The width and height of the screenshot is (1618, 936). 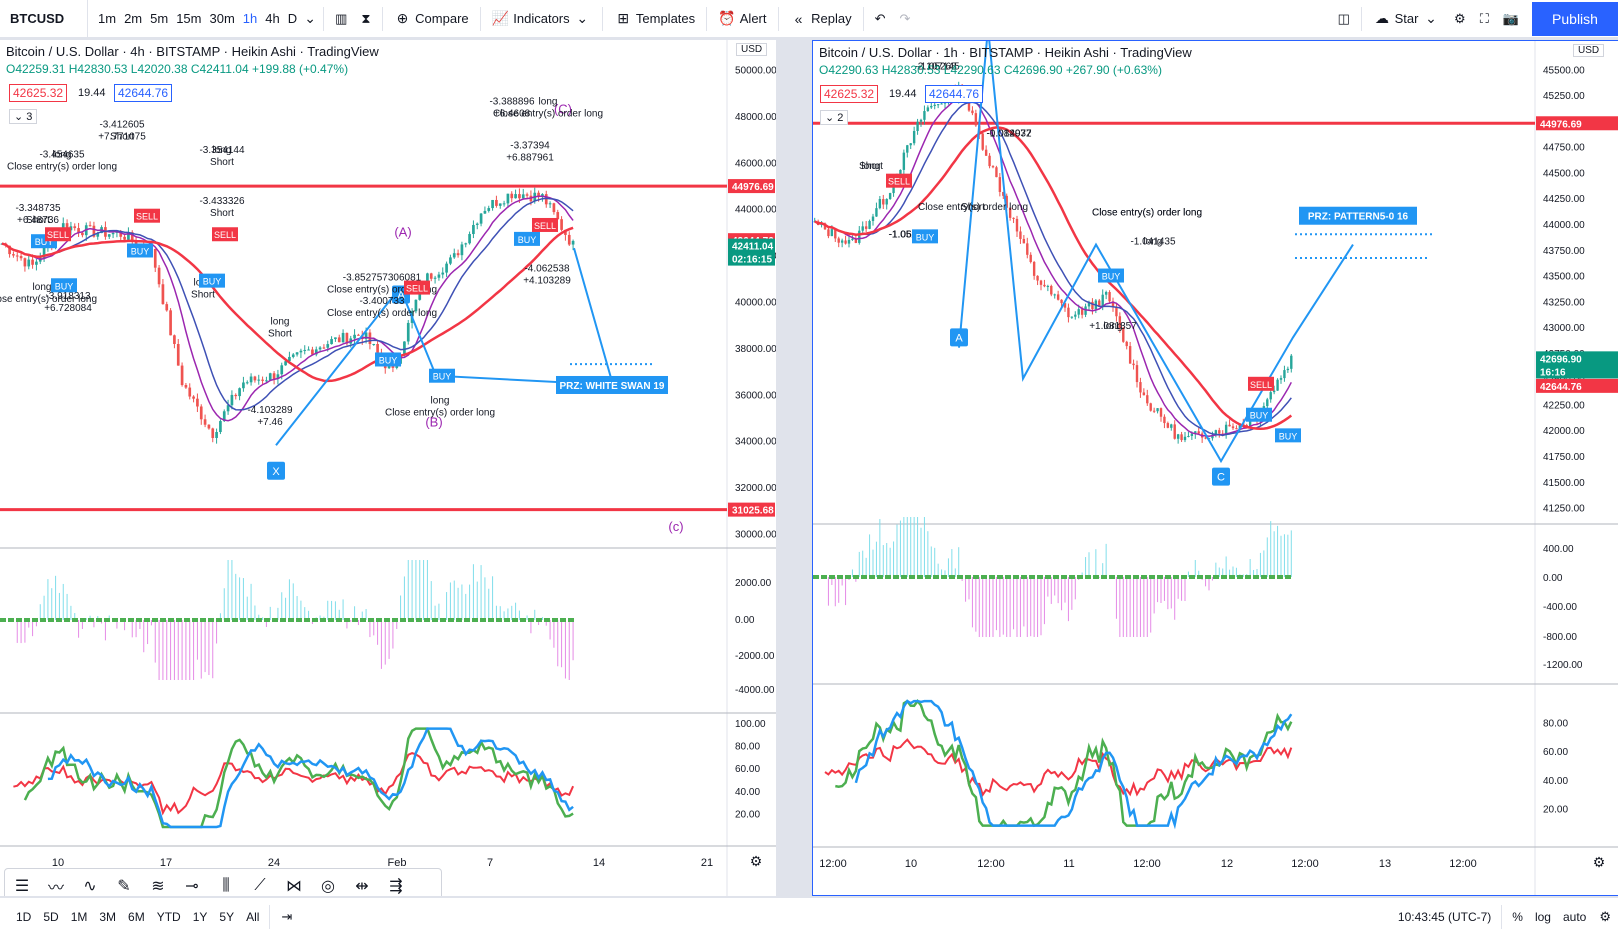 I want to click on right-study-toggle: ⌄ 2, so click(x=834, y=117).